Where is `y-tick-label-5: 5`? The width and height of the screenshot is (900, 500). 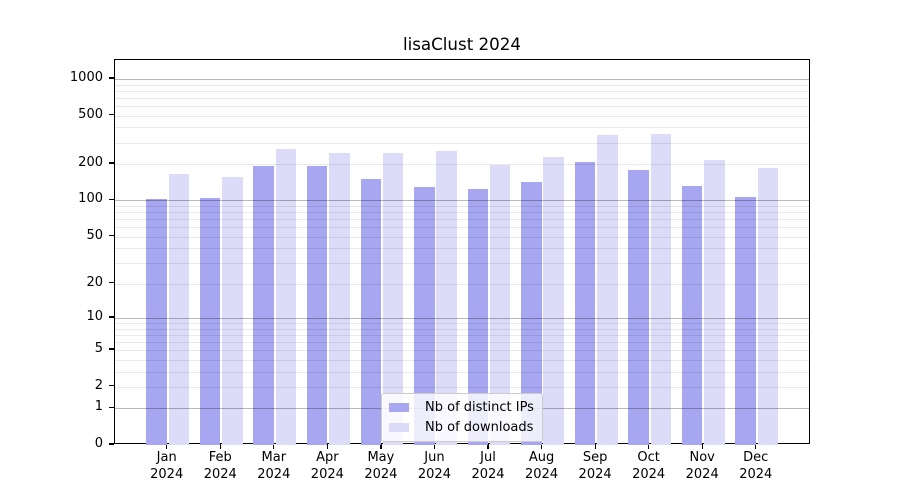
y-tick-label-5: 5 is located at coordinates (98, 349).